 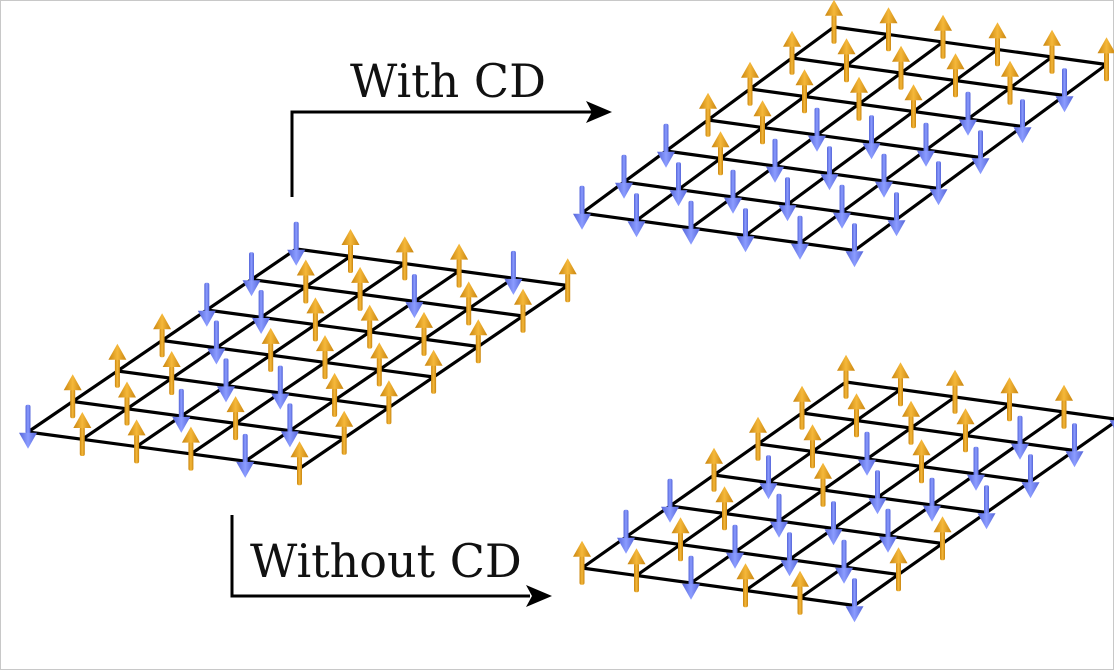 What do you see at coordinates (451, 149) in the screenshot?
I see `with-cd-arrow` at bounding box center [451, 149].